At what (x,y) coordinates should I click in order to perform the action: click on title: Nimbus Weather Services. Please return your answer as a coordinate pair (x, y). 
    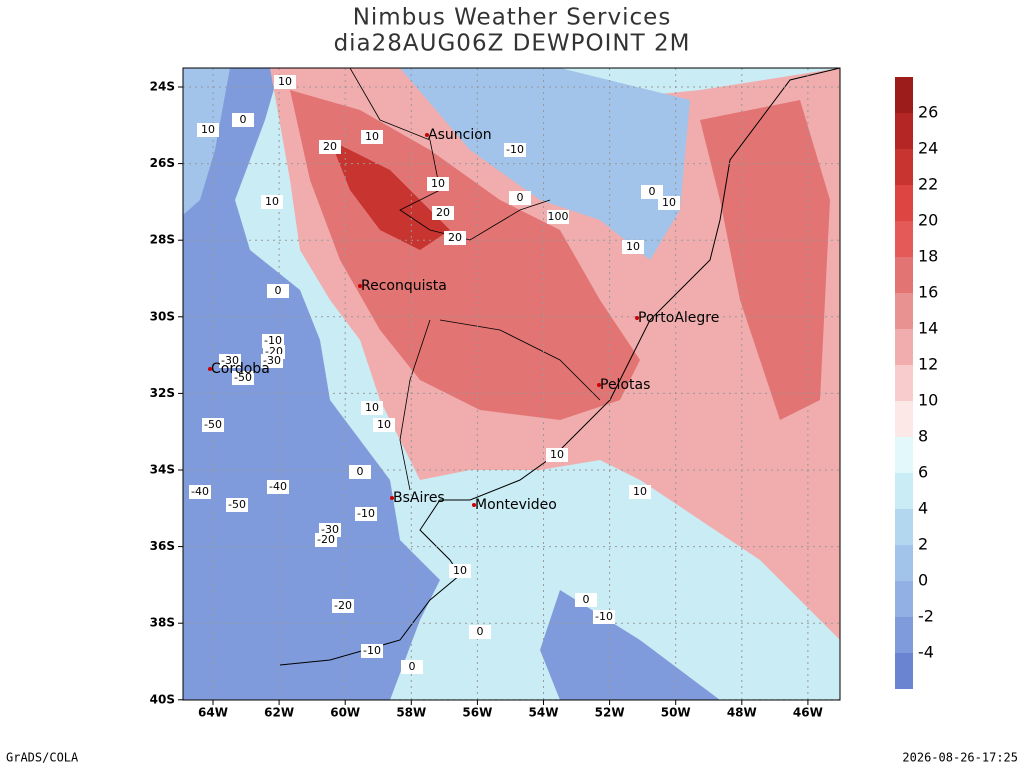
    Looking at the image, I should click on (512, 18).